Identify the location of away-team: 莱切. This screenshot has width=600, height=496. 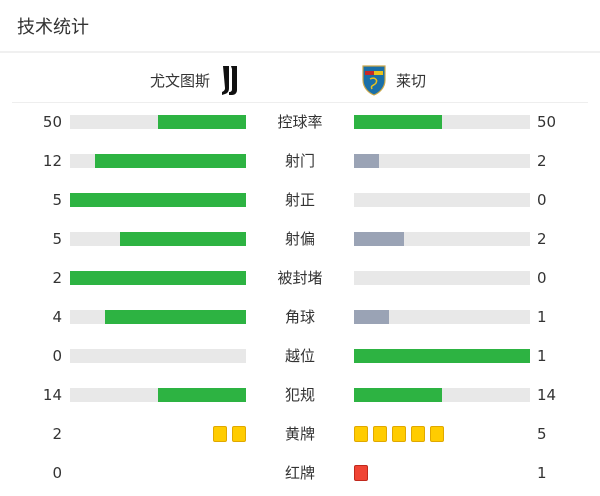
(394, 80).